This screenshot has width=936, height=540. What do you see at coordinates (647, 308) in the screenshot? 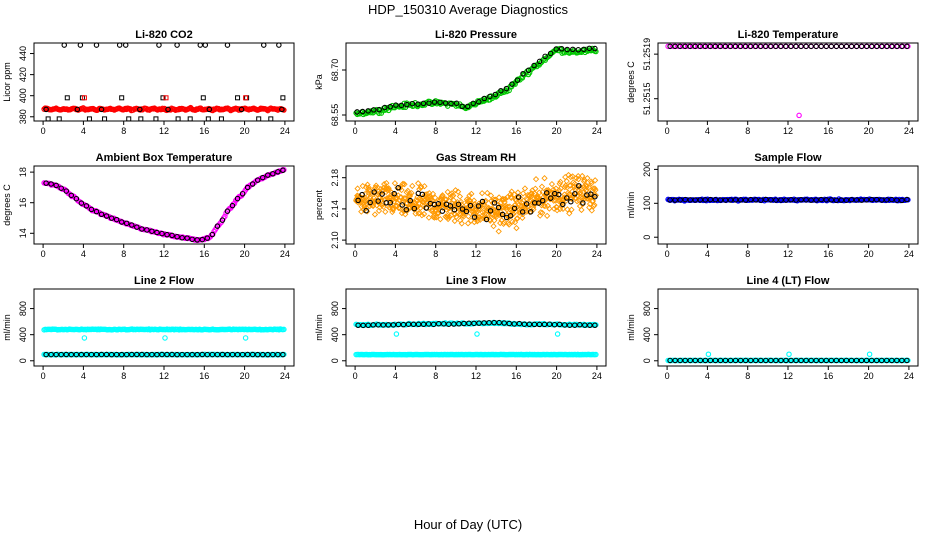
I see `y-tick-label: 800` at bounding box center [647, 308].